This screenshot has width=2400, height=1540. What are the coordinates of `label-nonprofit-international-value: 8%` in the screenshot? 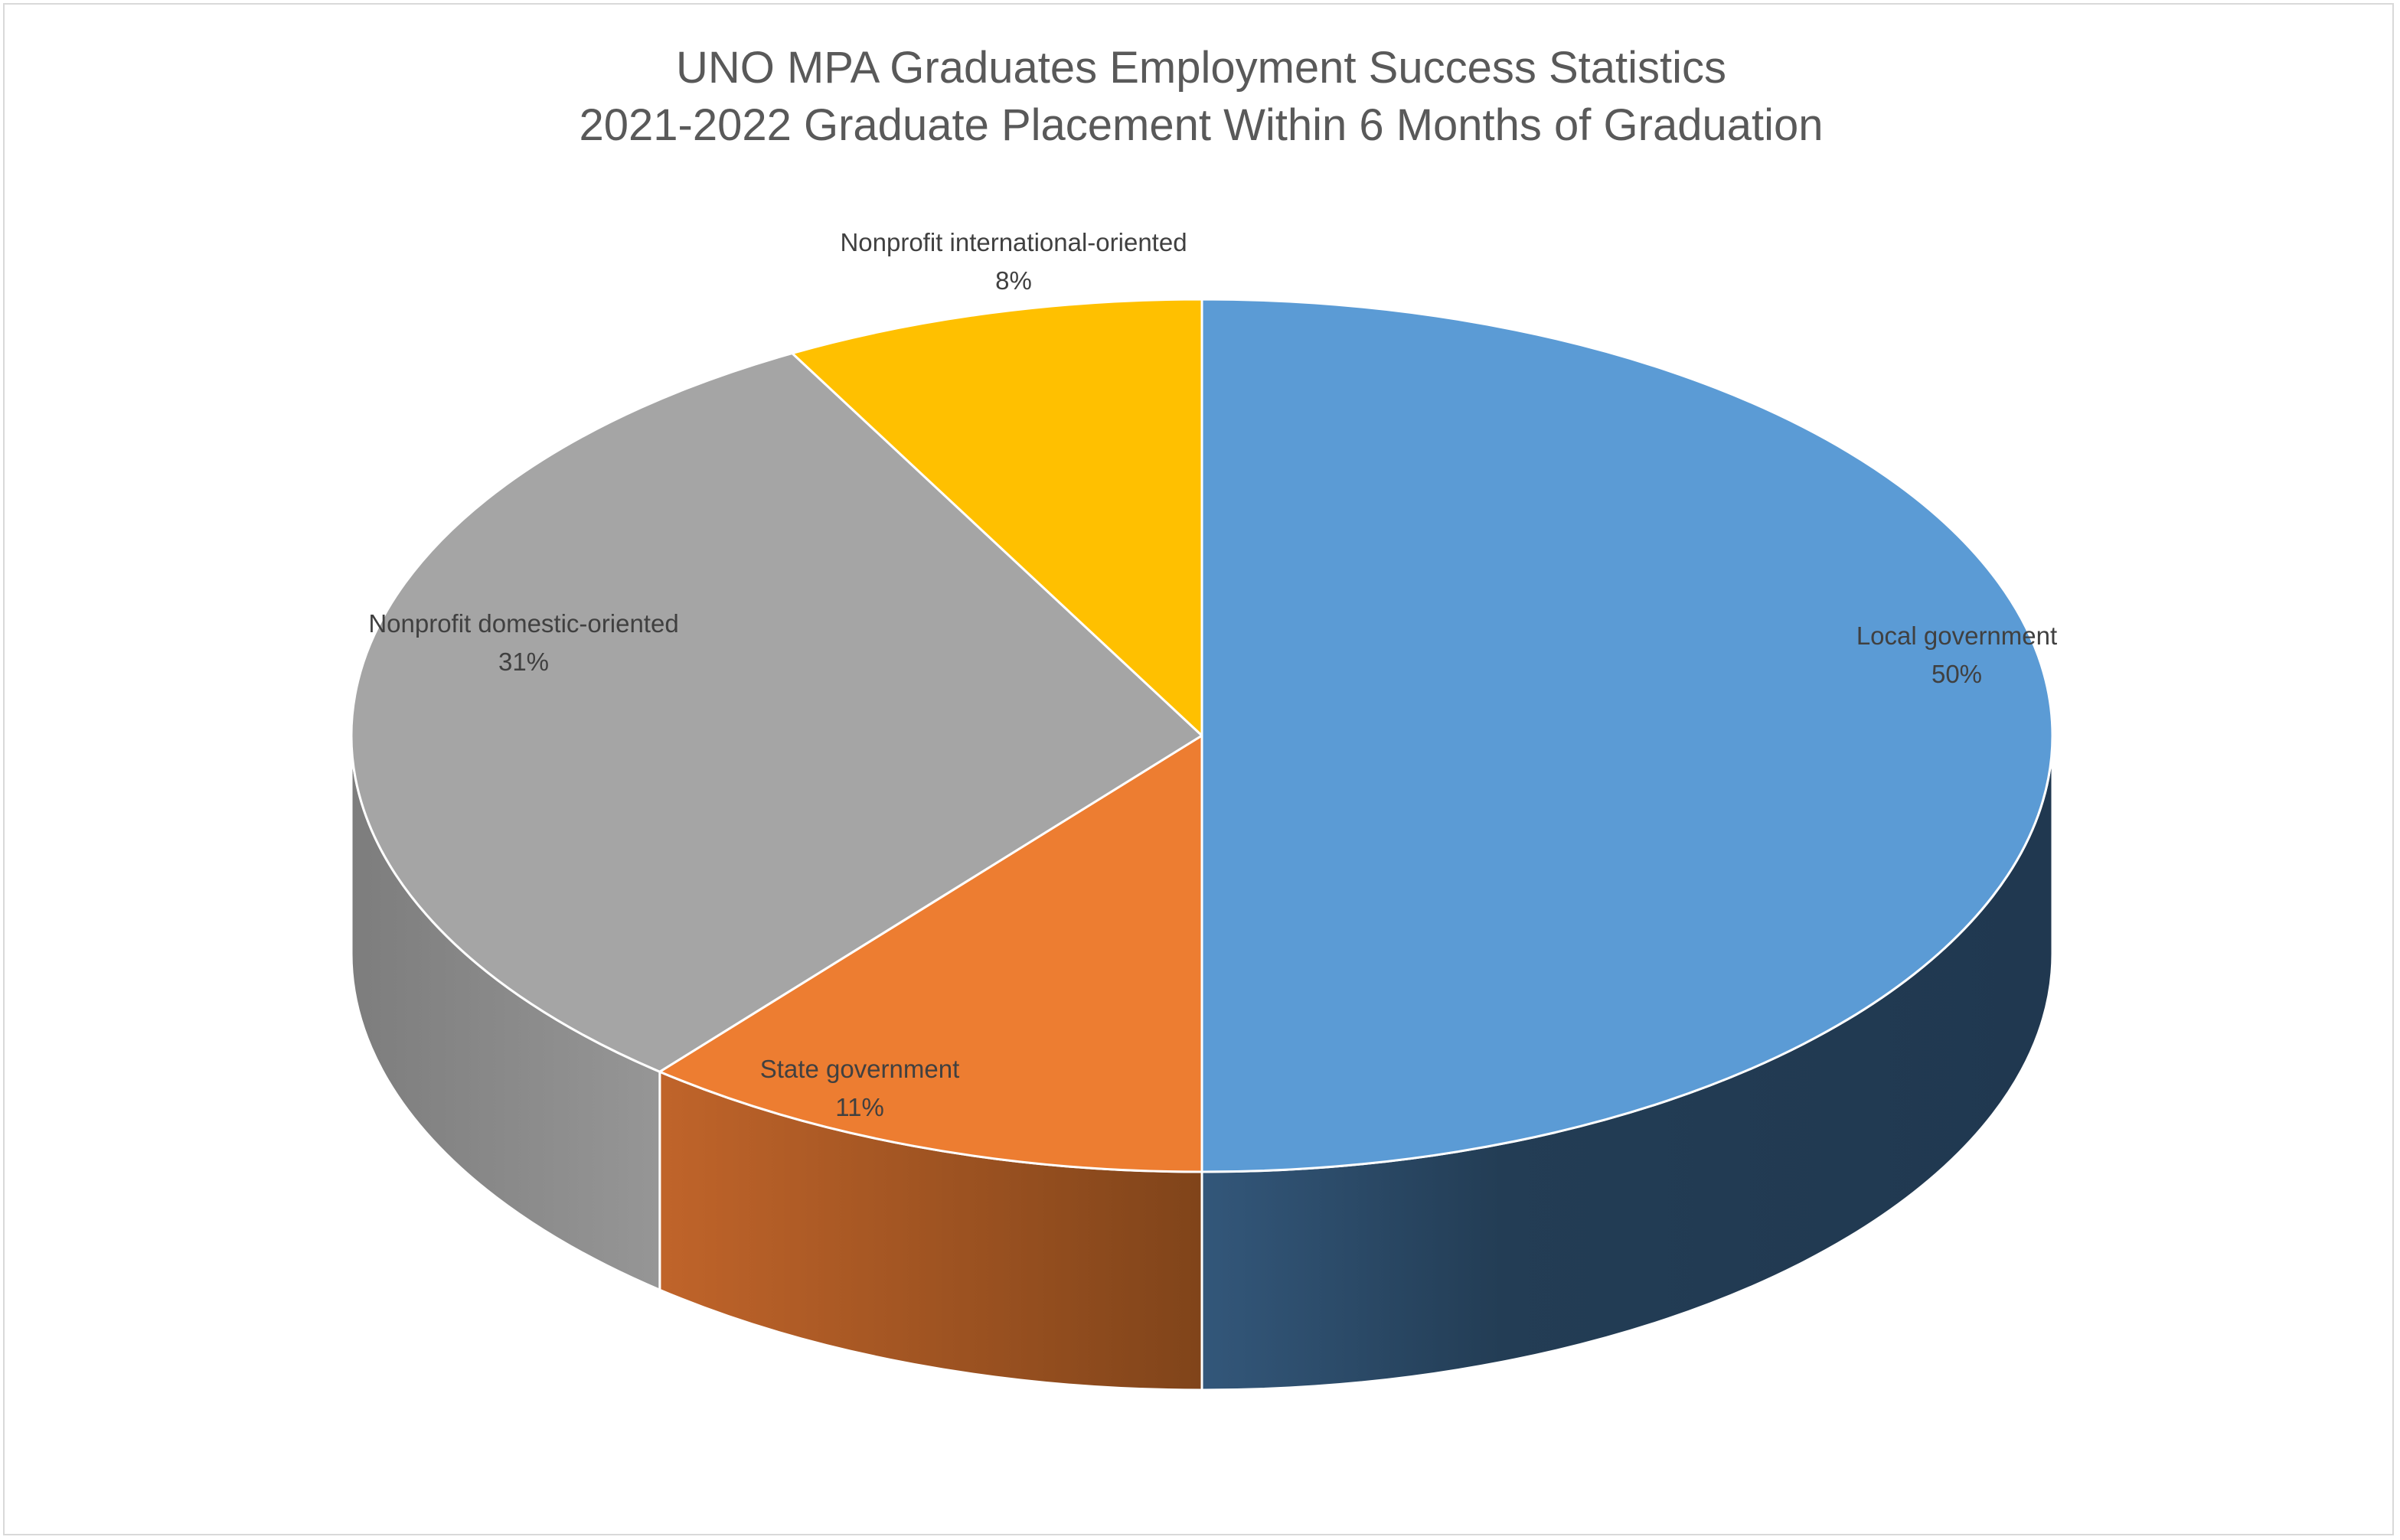 It's located at (1013, 280).